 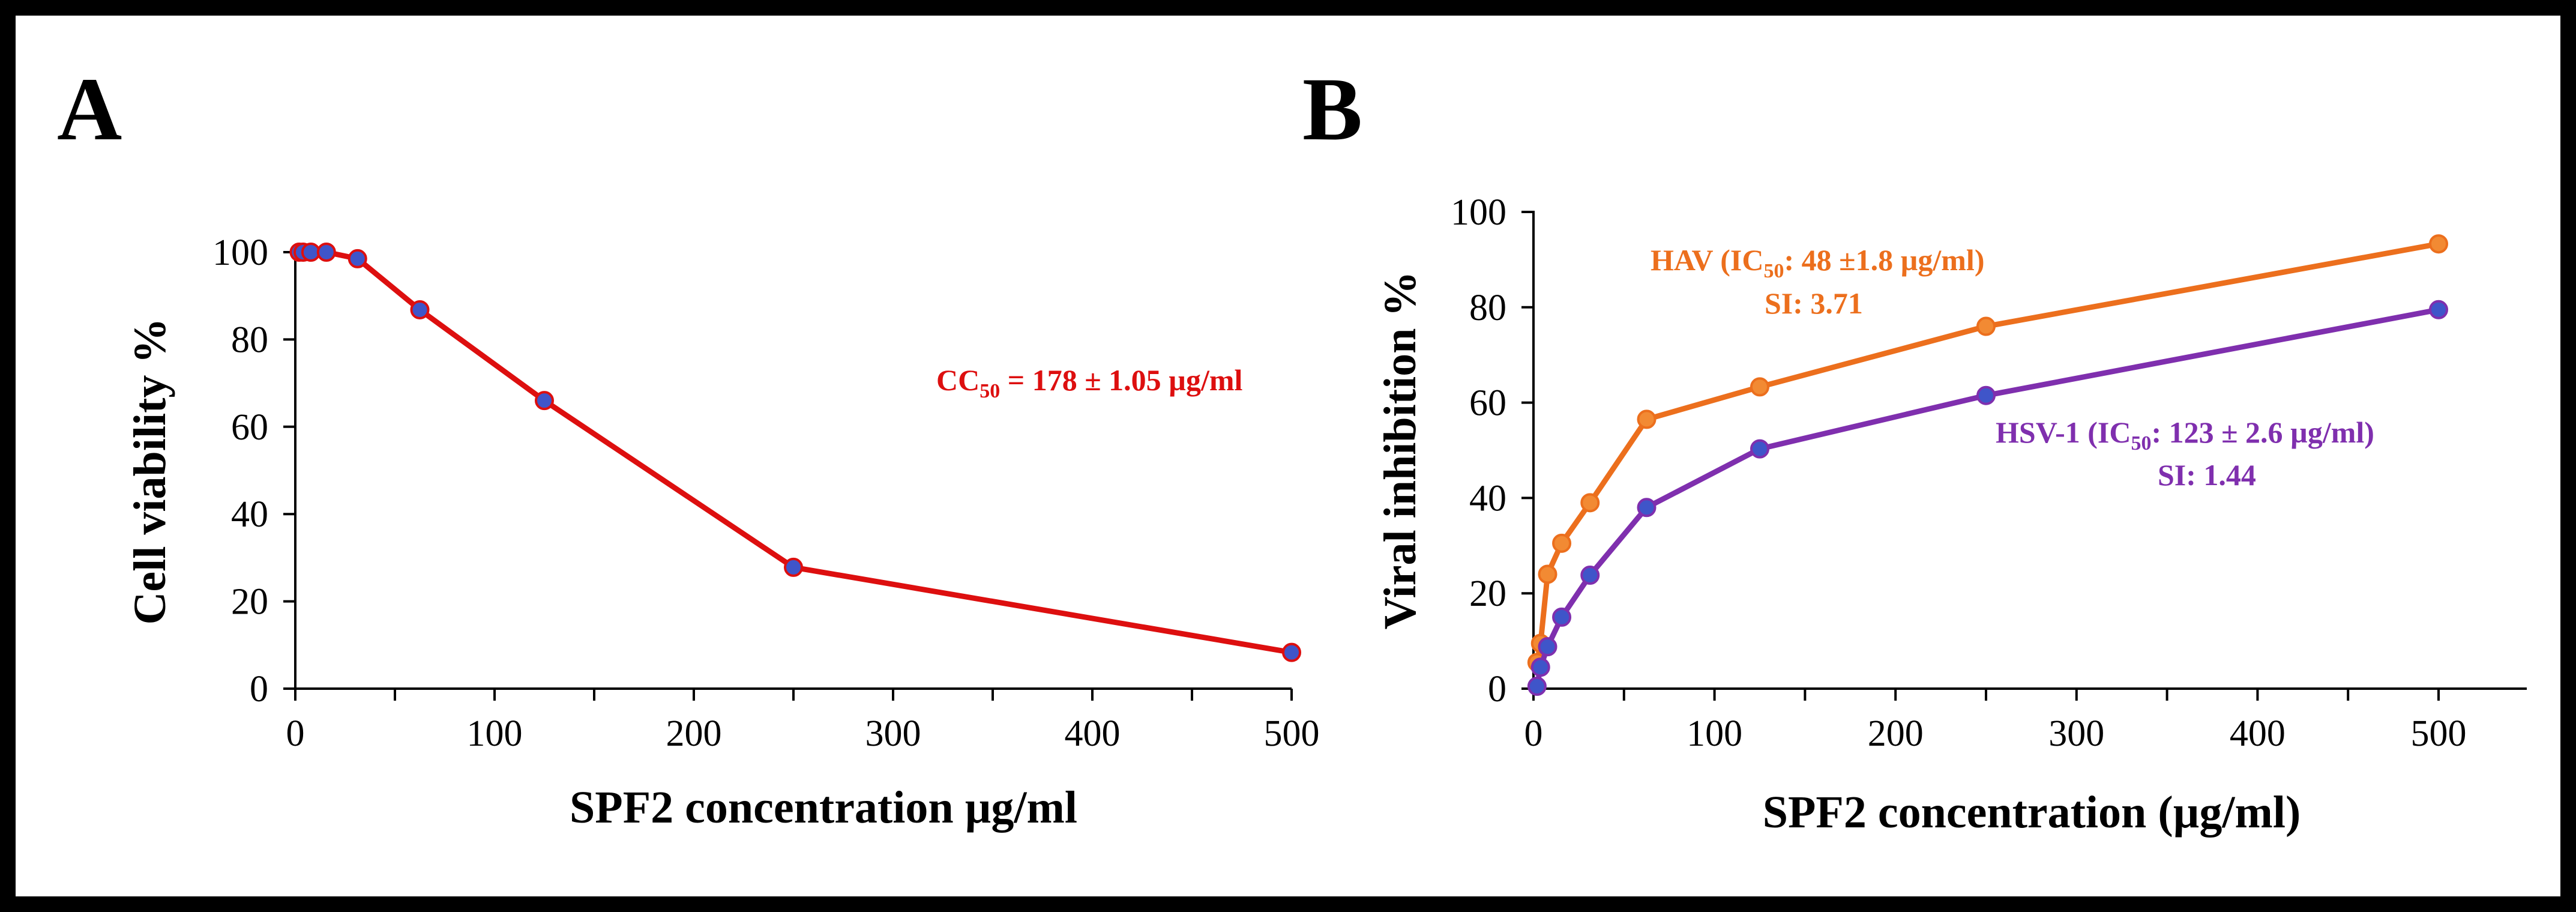 I want to click on cc50-prefix: CC, so click(x=958, y=380).